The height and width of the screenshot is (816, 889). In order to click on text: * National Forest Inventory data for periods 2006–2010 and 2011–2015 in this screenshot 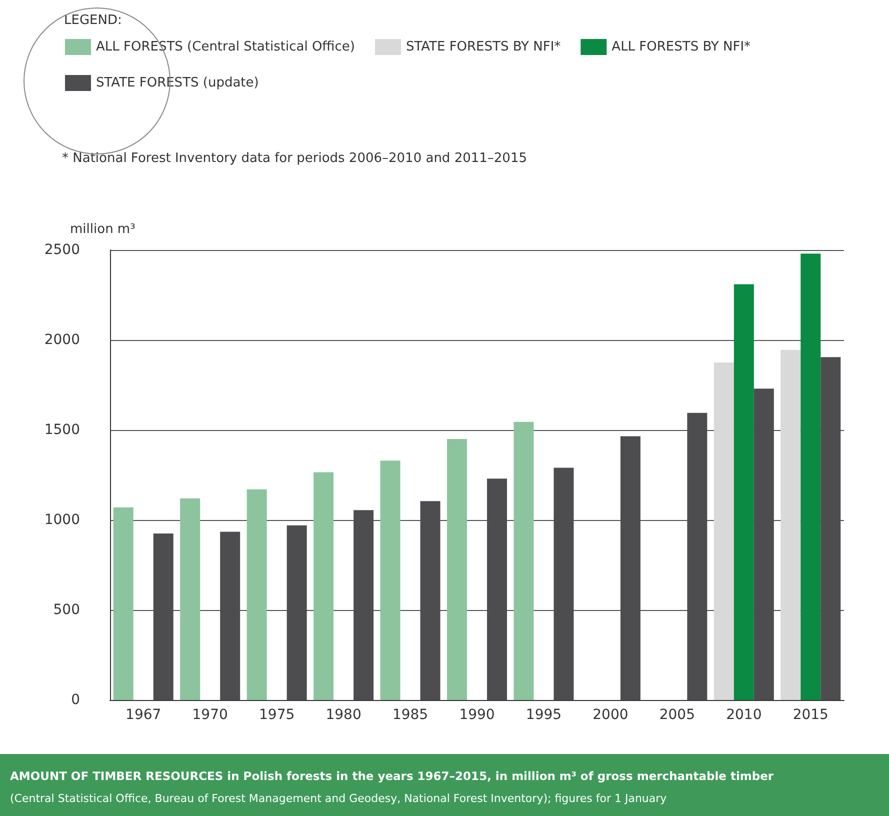, I will do `click(294, 158)`.